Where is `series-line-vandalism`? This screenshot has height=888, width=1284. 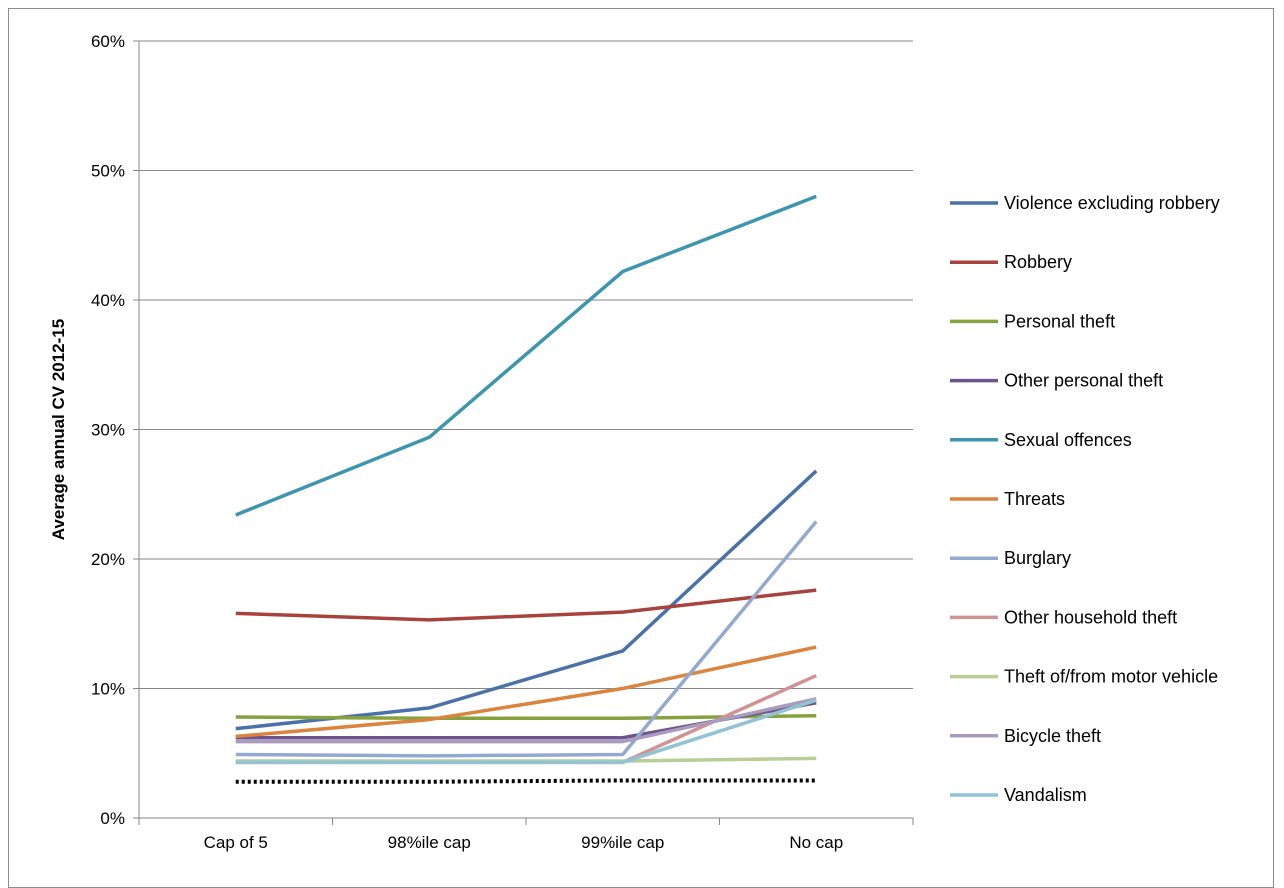
series-line-vandalism is located at coordinates (526, 731).